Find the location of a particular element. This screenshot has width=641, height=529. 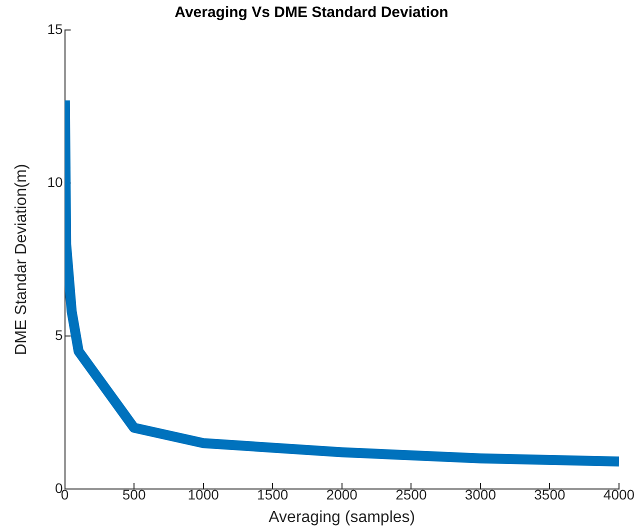

x-tick-label: 2500 is located at coordinates (411, 494).